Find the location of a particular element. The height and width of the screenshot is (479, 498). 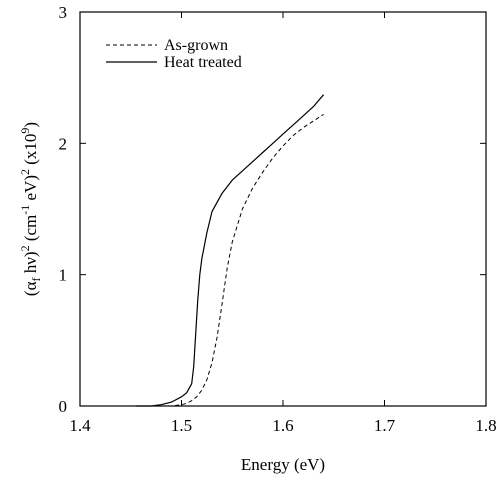

x-tick-label: 1.4 is located at coordinates (80, 425).